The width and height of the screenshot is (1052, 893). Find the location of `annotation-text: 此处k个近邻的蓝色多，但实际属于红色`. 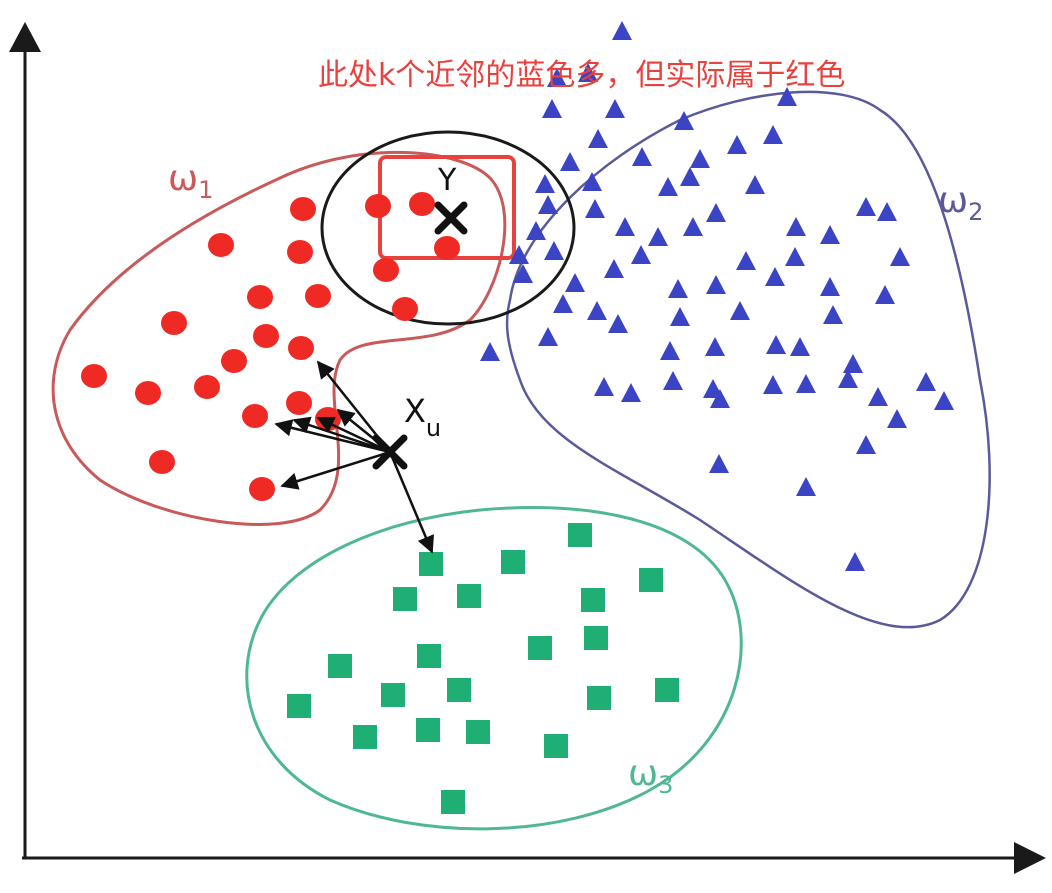

annotation-text: 此处k个近邻的蓝色多，但实际属于红色 is located at coordinates (582, 75).